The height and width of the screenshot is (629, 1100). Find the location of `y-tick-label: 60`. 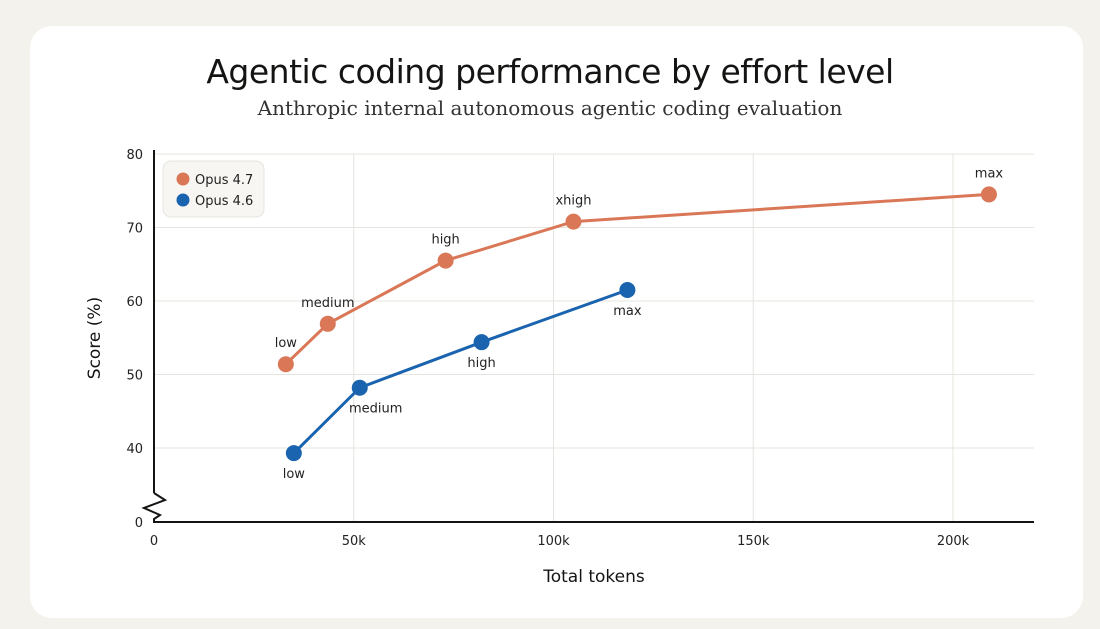

y-tick-label: 60 is located at coordinates (134, 302).